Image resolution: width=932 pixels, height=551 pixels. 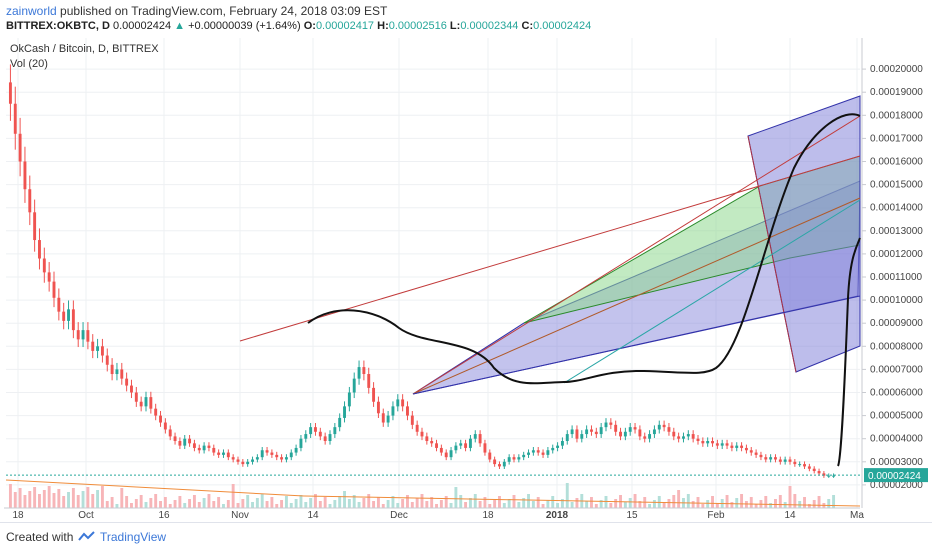 I want to click on x-tick-label: Dec, so click(x=399, y=515).